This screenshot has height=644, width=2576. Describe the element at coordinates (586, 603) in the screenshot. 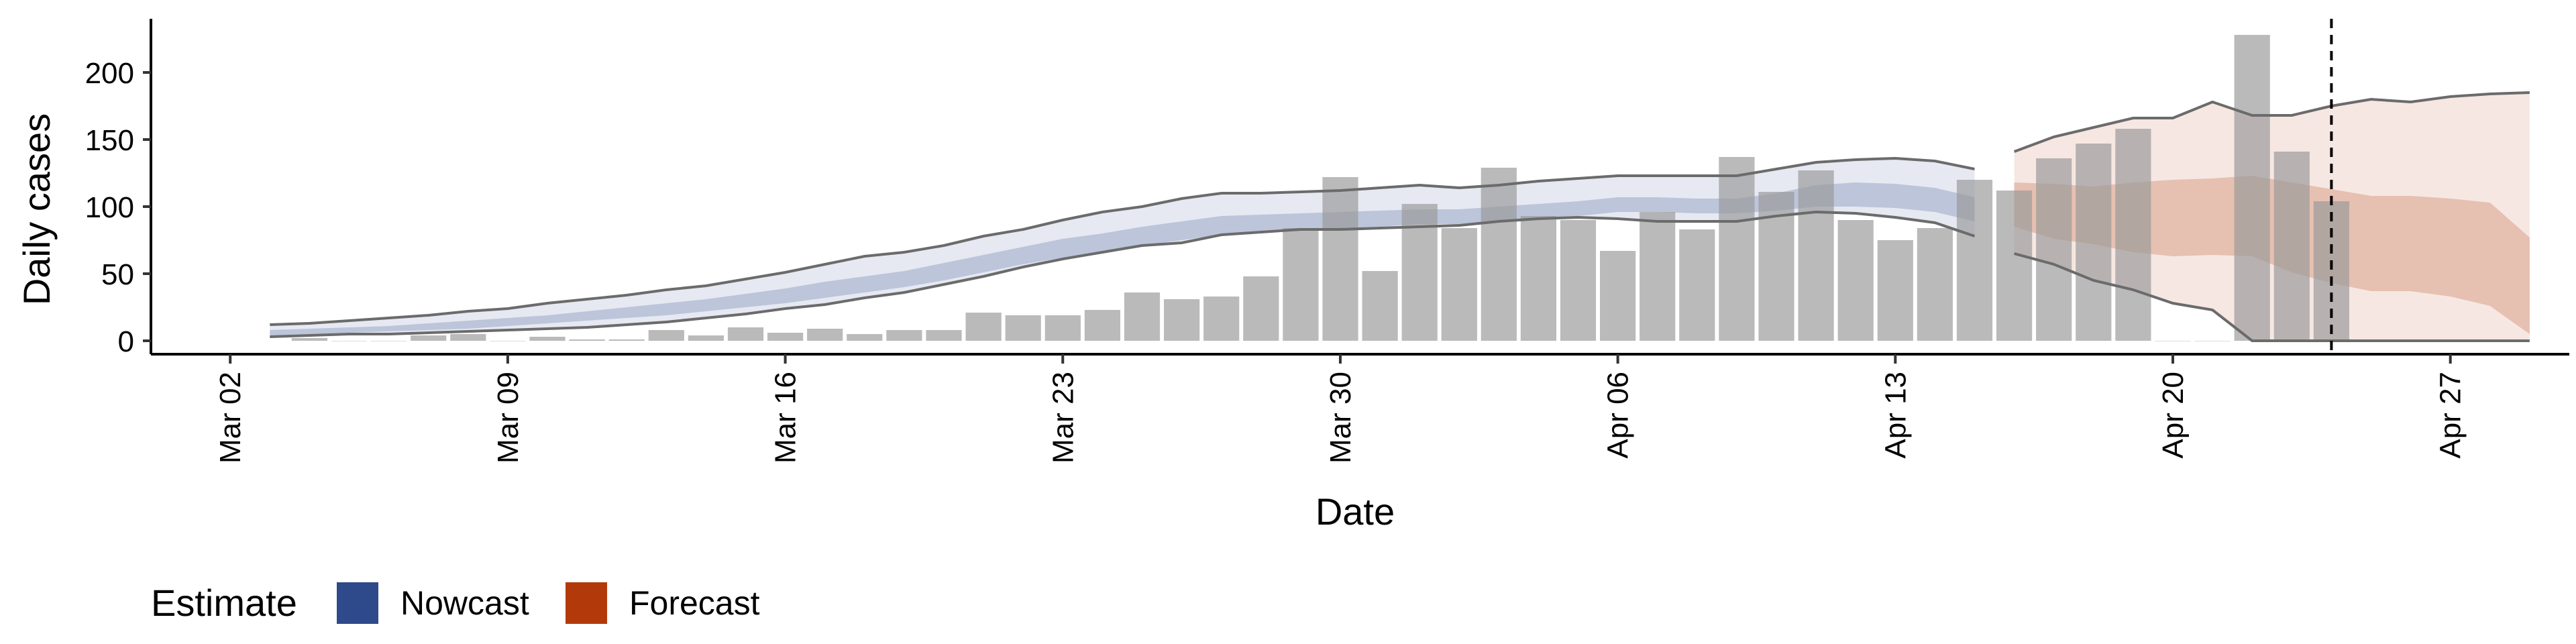

I see `legend-swatch-forecast` at that location.